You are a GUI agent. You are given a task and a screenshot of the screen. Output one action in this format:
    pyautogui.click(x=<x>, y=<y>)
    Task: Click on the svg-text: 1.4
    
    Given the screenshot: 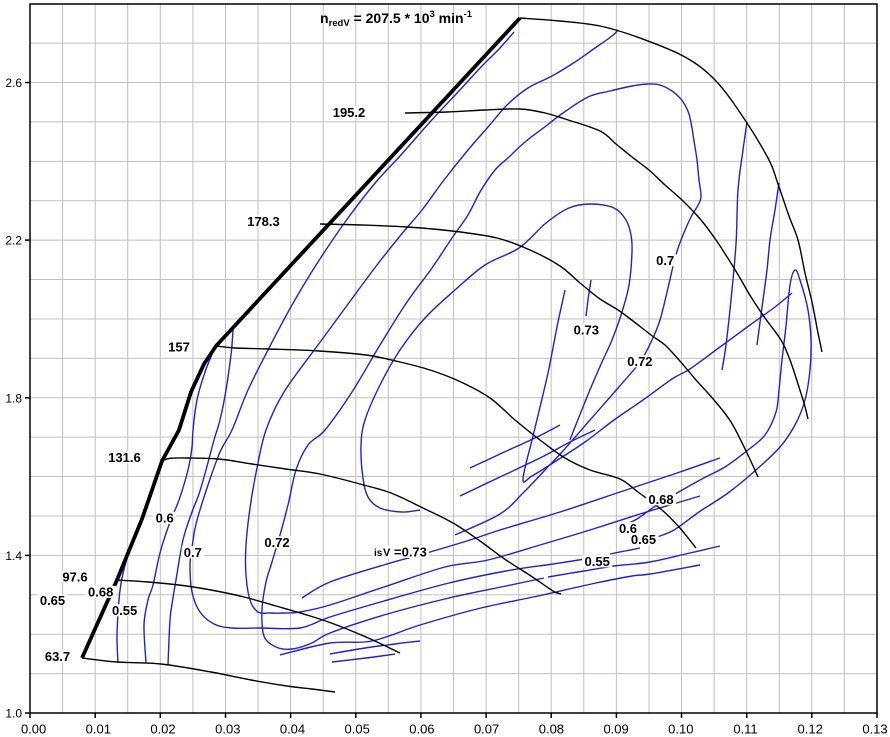 What is the action you would take?
    pyautogui.click(x=13, y=556)
    